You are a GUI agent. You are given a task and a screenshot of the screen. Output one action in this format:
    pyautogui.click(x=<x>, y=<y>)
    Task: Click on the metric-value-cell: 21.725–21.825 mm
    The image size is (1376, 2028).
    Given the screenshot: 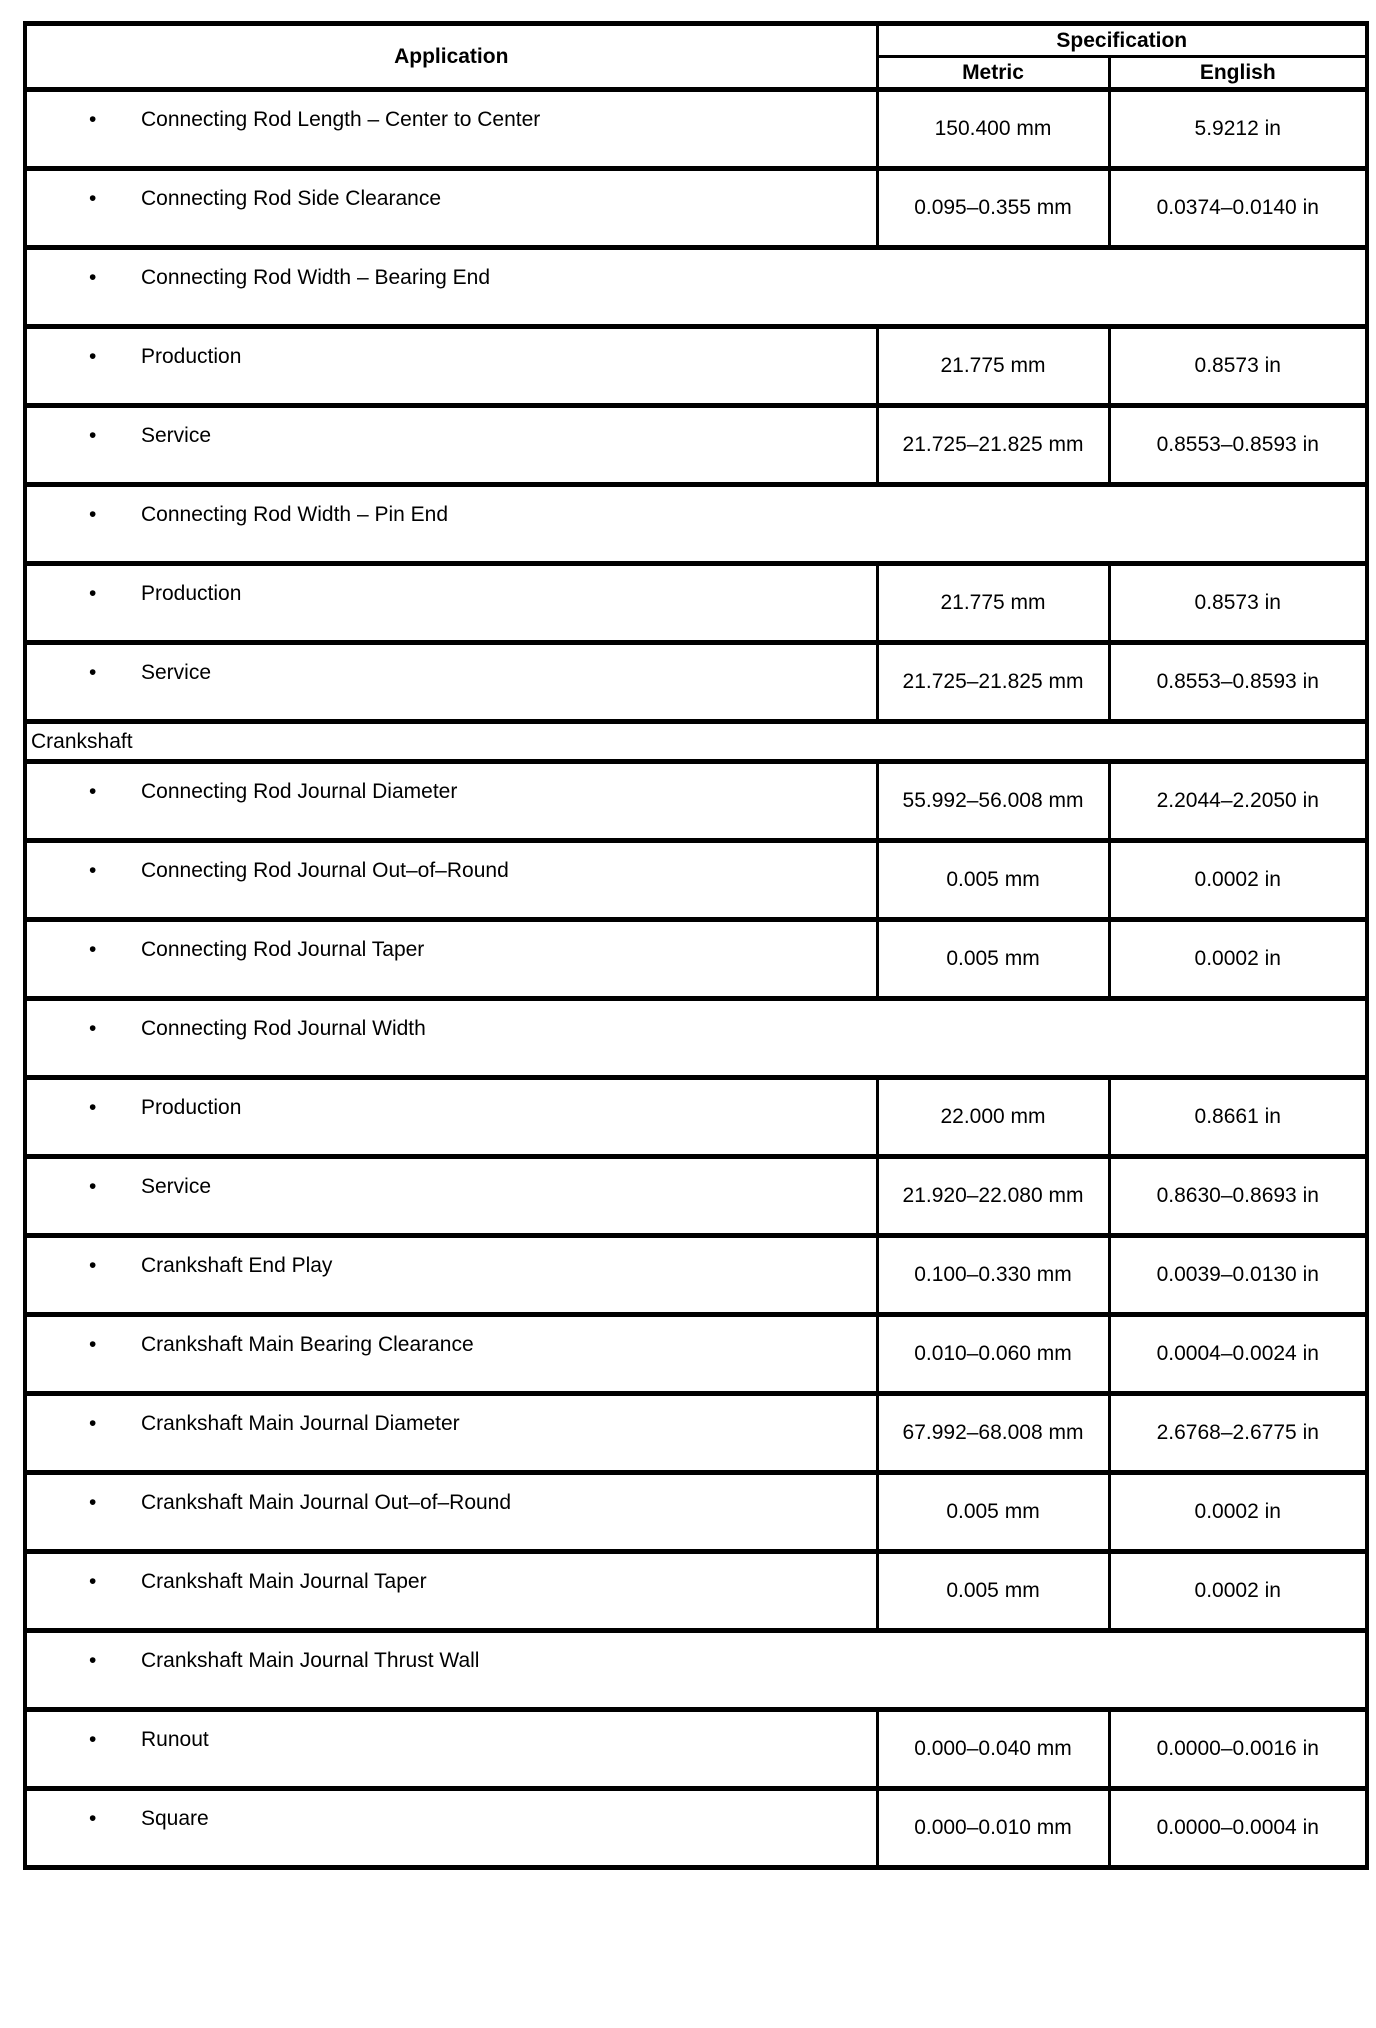 What is the action you would take?
    pyautogui.click(x=993, y=682)
    